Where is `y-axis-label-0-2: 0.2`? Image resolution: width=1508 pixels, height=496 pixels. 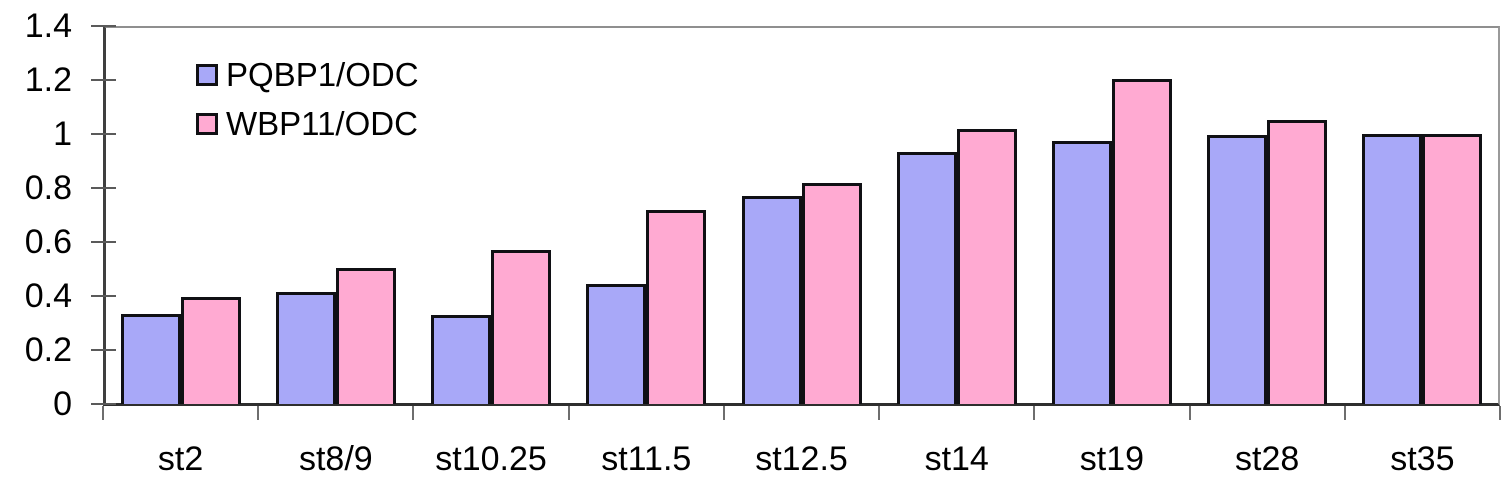 y-axis-label-0-2: 0.2 is located at coordinates (48, 350).